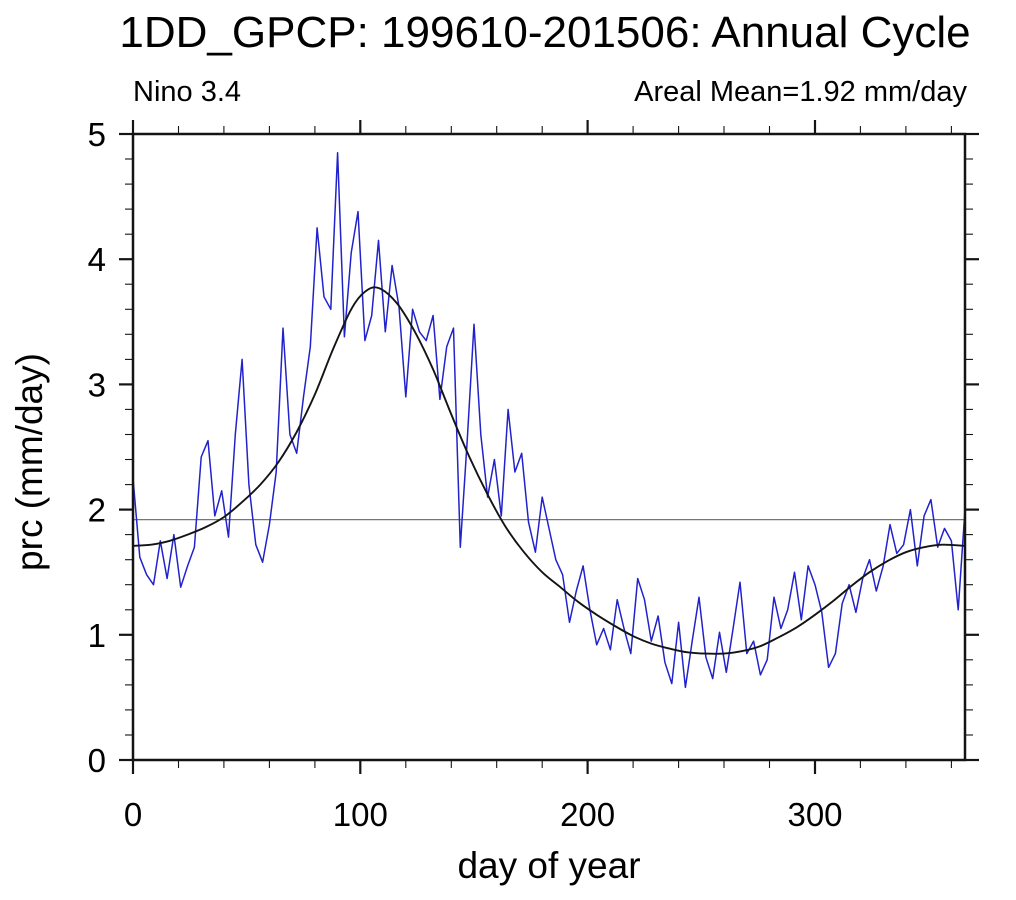 Image resolution: width=1016 pixels, height=900 pixels. What do you see at coordinates (97, 384) in the screenshot?
I see `y-tick-label: 3` at bounding box center [97, 384].